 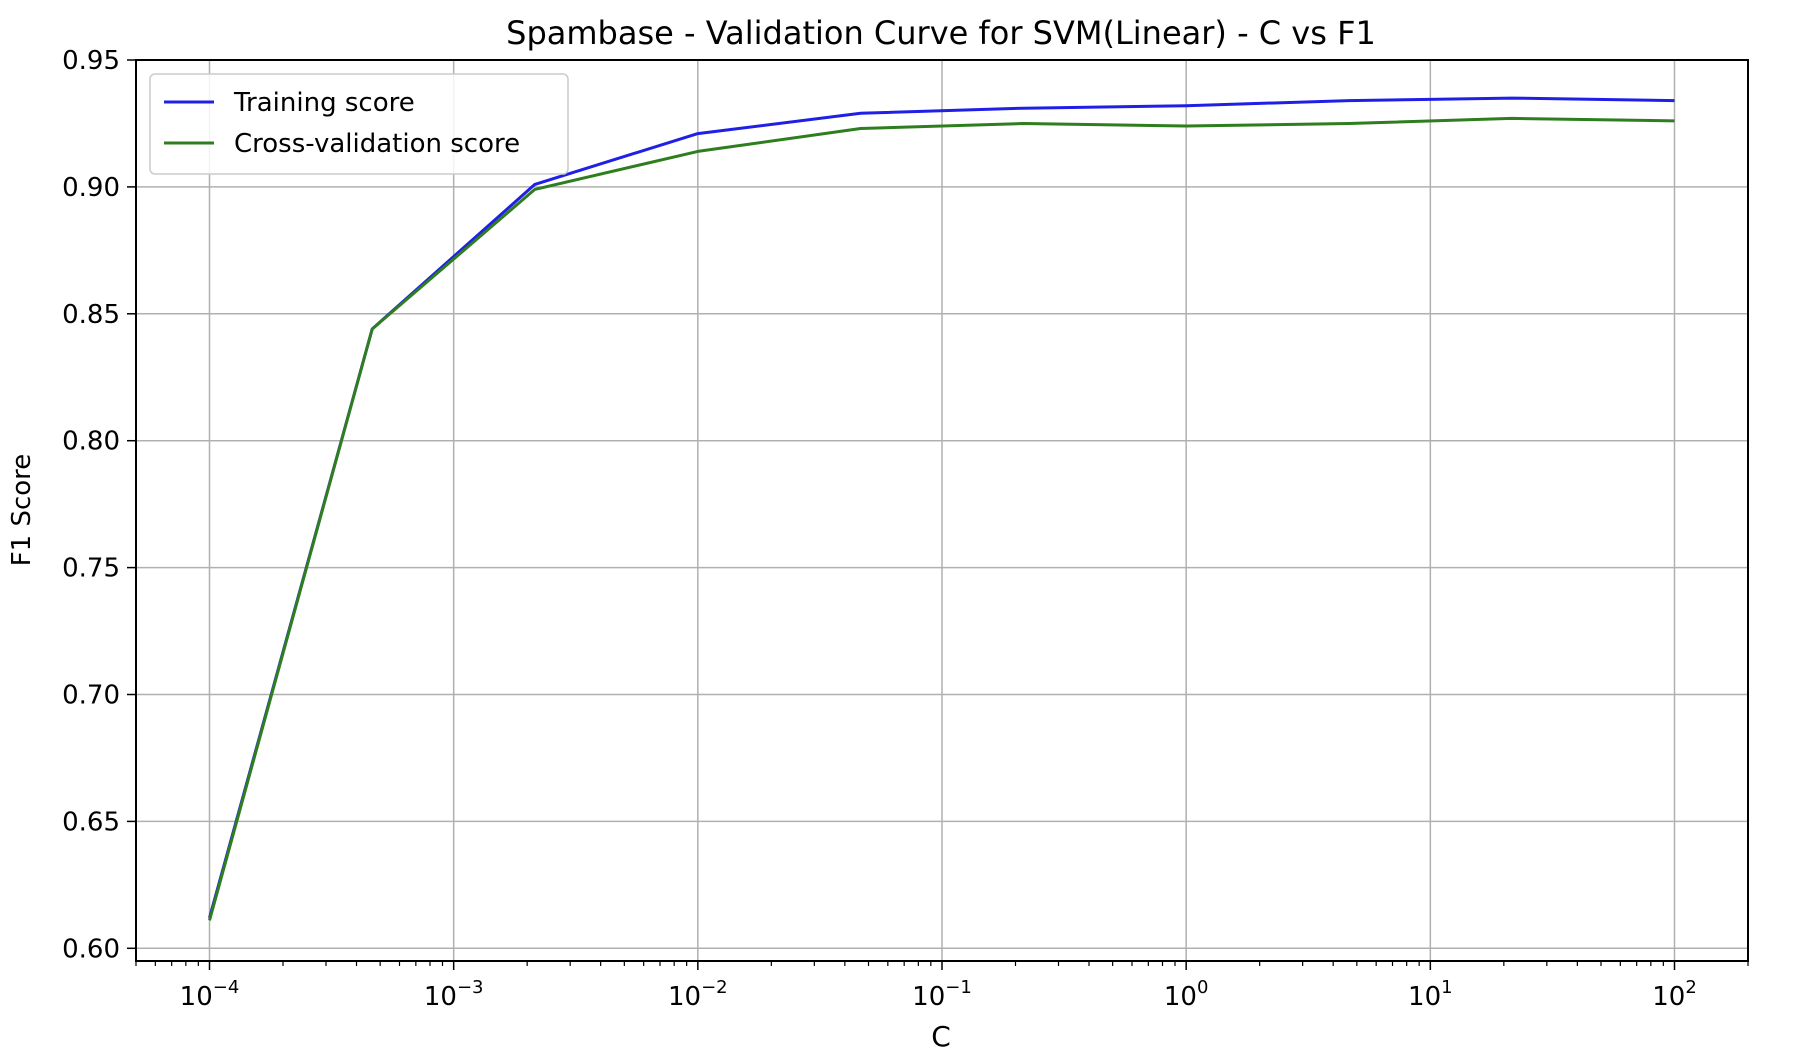 I want to click on y-tick-label: 0.70, so click(x=91, y=696).